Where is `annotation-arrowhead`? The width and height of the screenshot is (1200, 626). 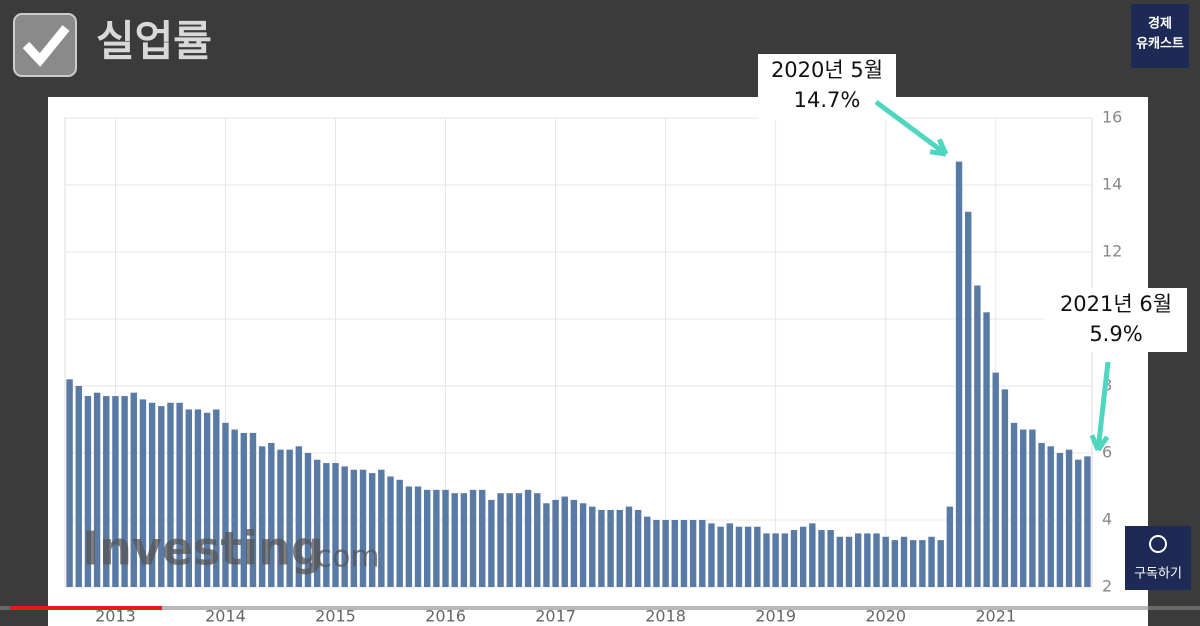 annotation-arrowhead is located at coordinates (939, 147).